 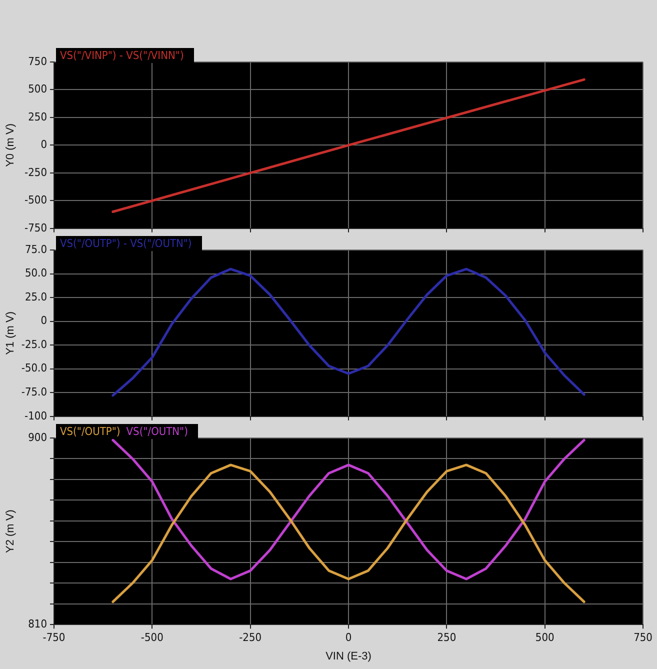 What do you see at coordinates (643, 637) in the screenshot?
I see `x-tick-label: 750` at bounding box center [643, 637].